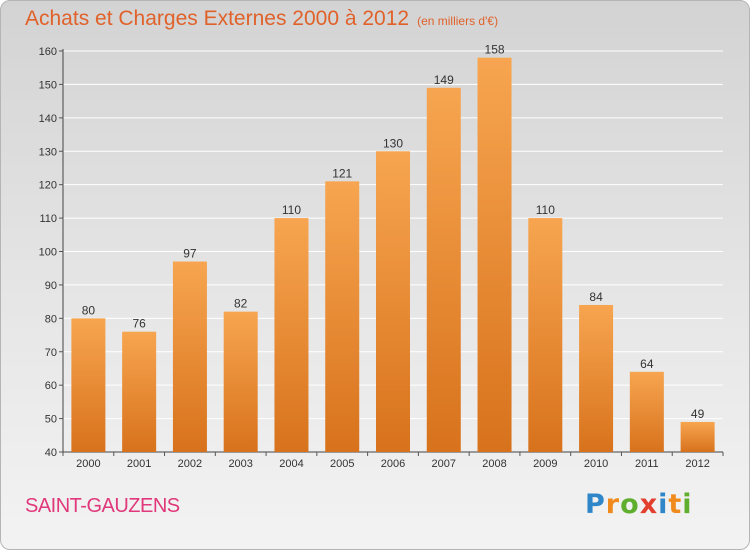  What do you see at coordinates (48, 152) in the screenshot?
I see `y-tick-label: 130` at bounding box center [48, 152].